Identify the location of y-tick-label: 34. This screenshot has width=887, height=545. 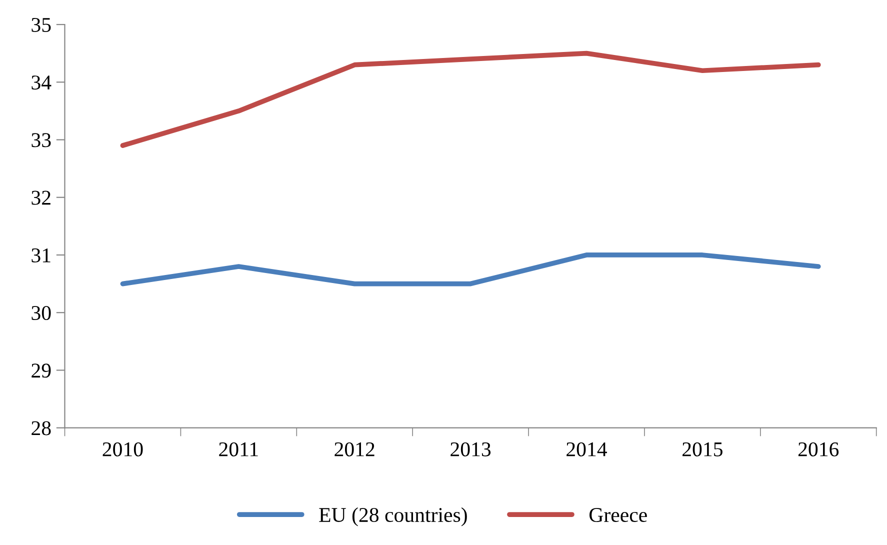
(42, 83).